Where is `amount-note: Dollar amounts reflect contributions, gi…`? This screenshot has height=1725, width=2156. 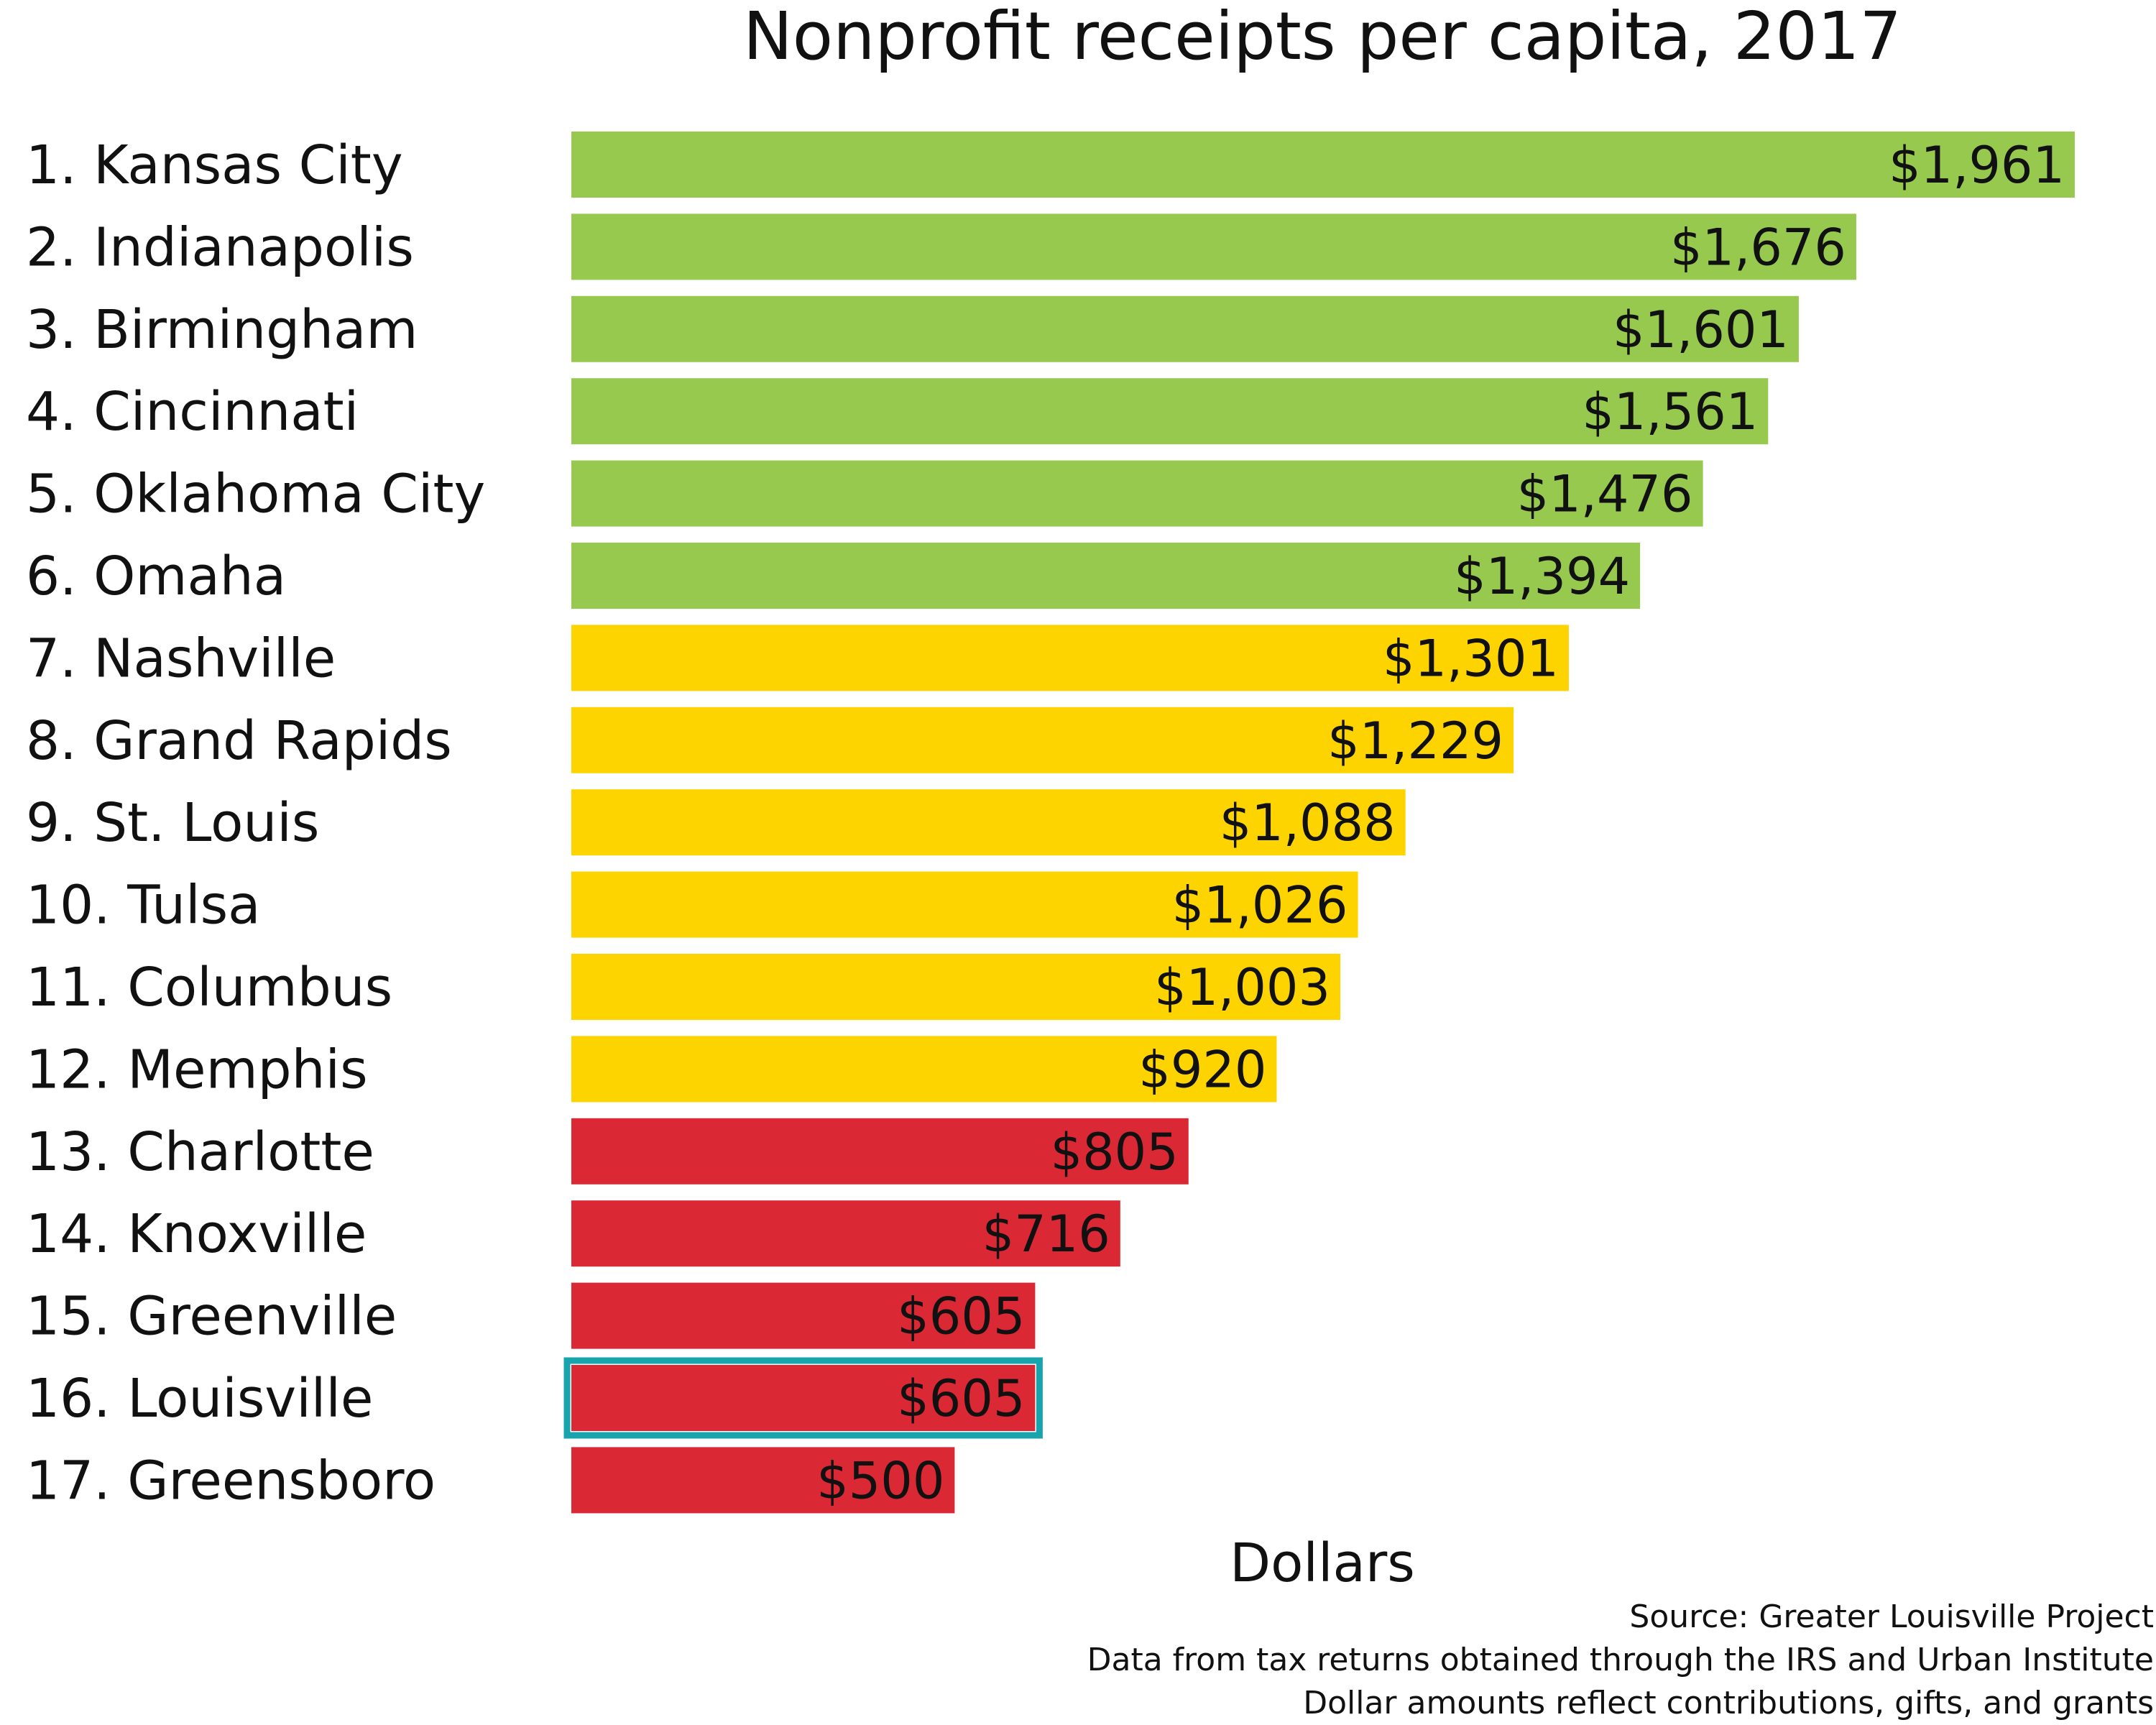 amount-note: Dollar amounts reflect contributions, gi… is located at coordinates (1728, 1703).